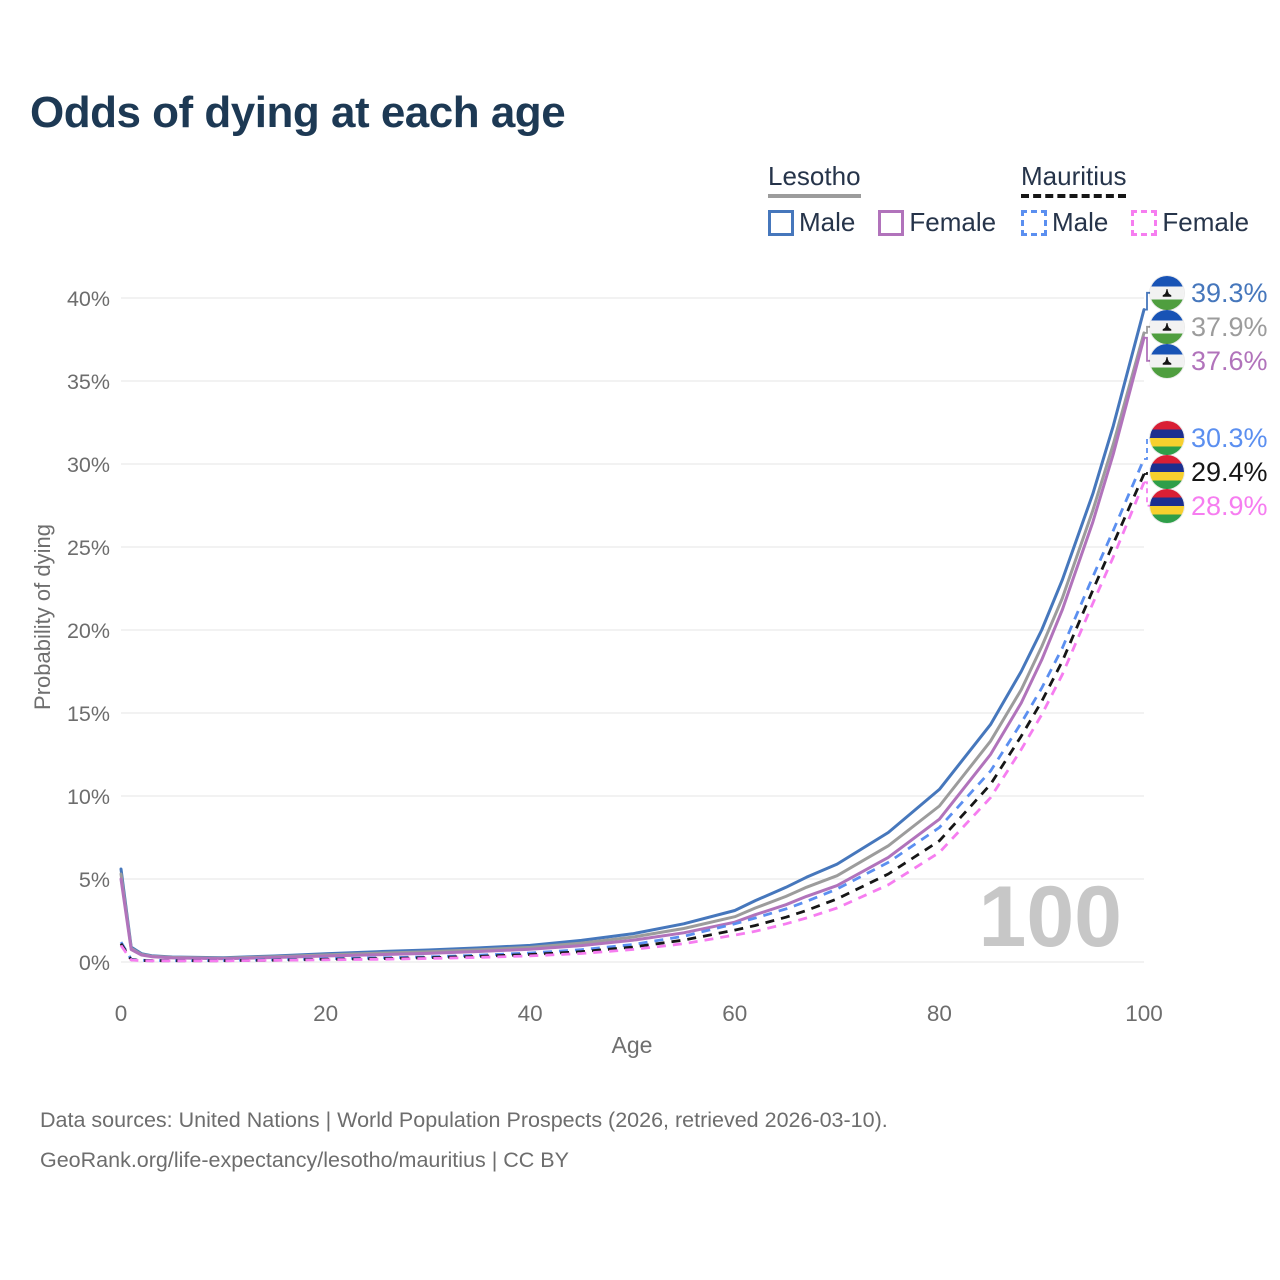 The image size is (1280, 1280). I want to click on y-tick-label: 10%, so click(88, 797).